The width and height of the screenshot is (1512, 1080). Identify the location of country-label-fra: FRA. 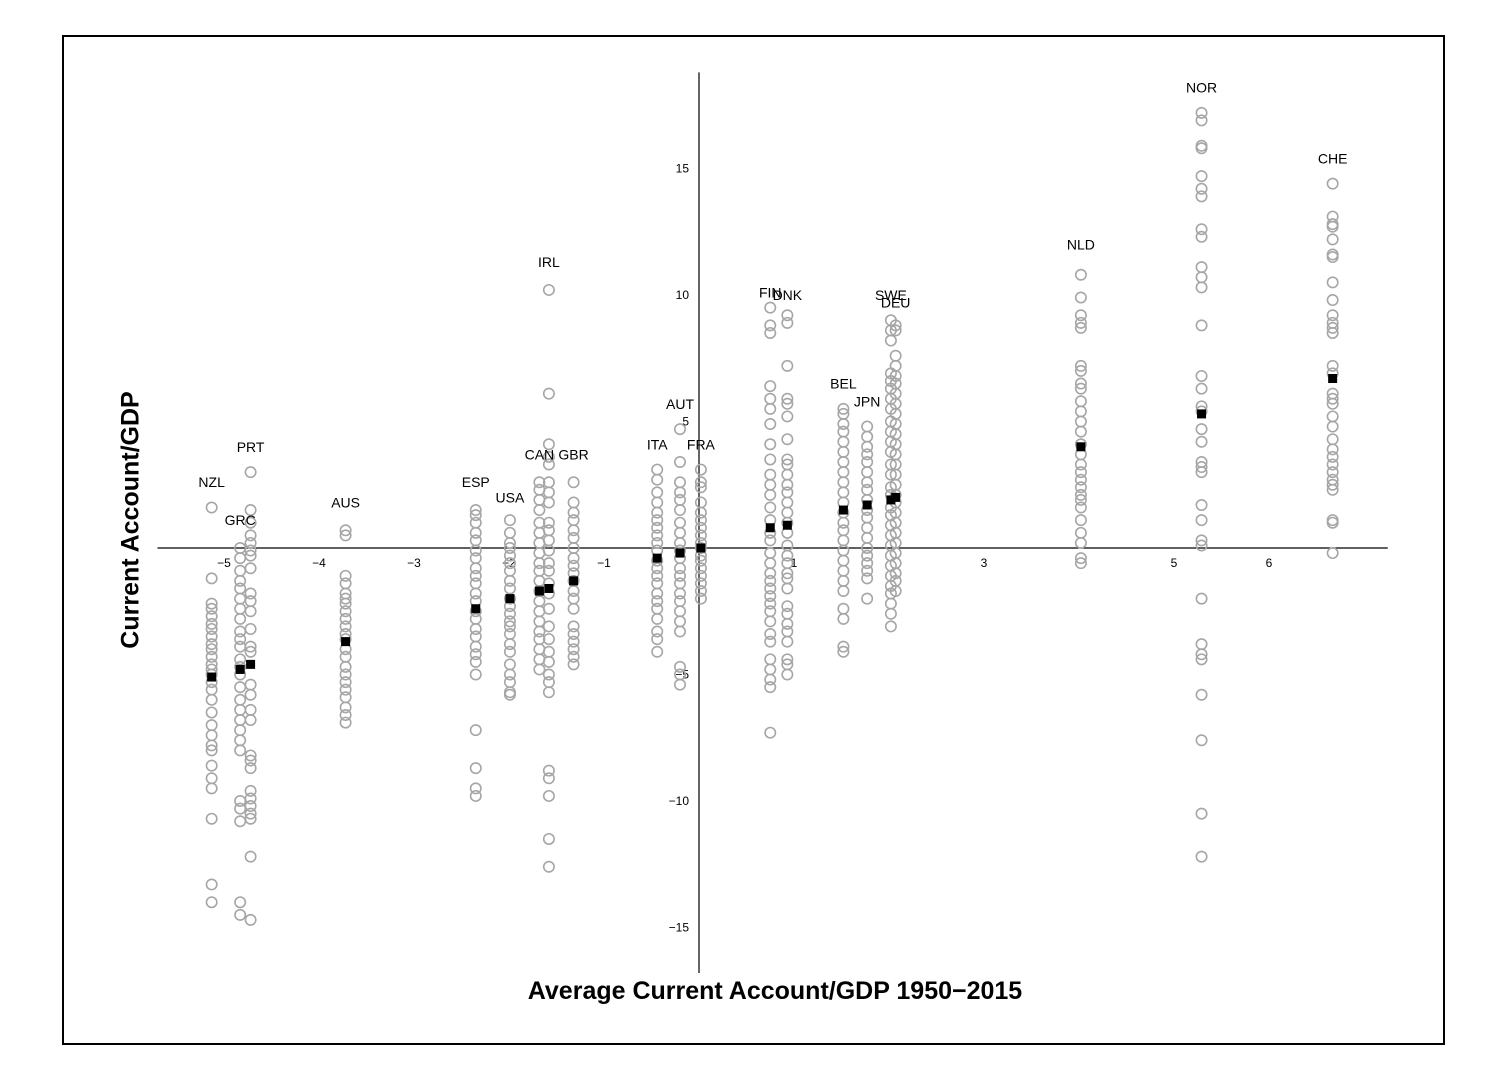
(701, 444).